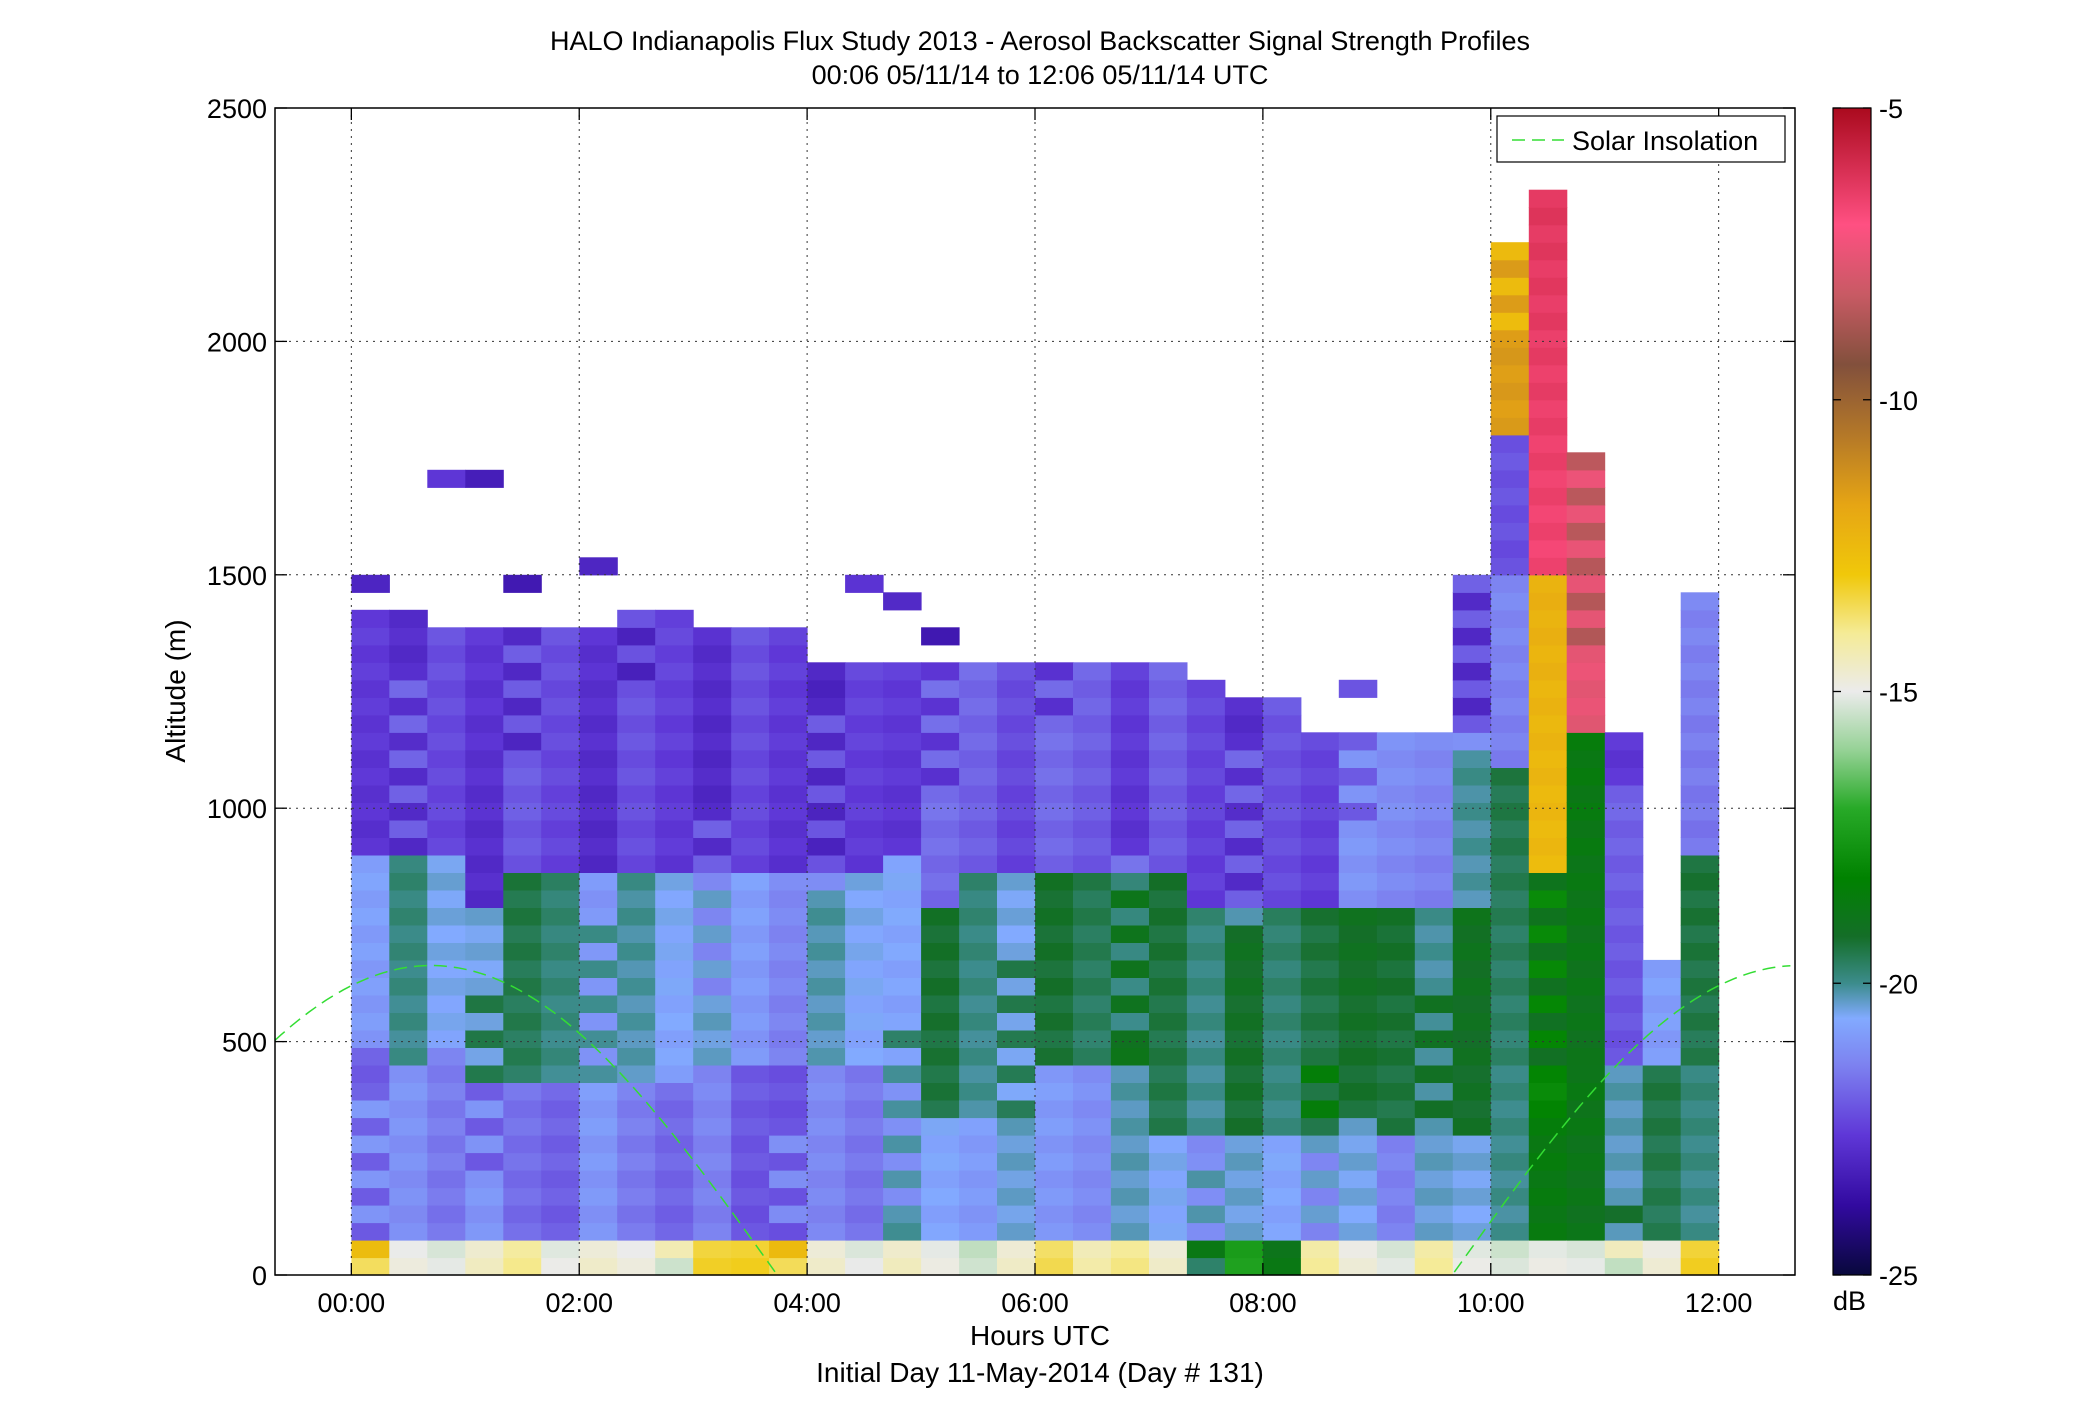 The image size is (2098, 1425). I want to click on legend-box, so click(1641, 139).